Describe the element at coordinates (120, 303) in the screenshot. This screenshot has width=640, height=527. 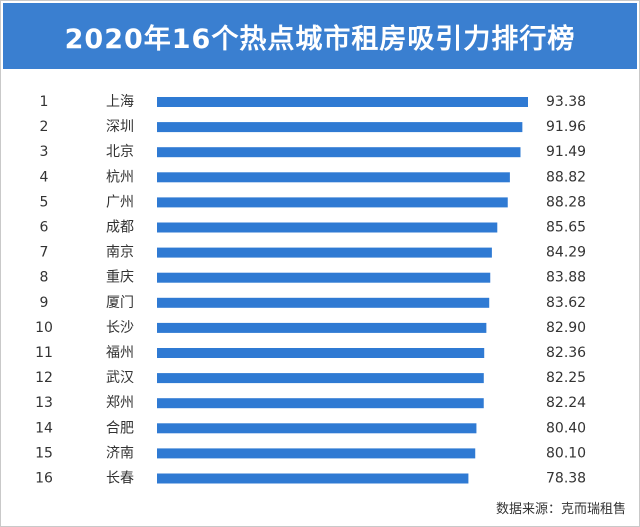
I see `city-label: 厦门` at that location.